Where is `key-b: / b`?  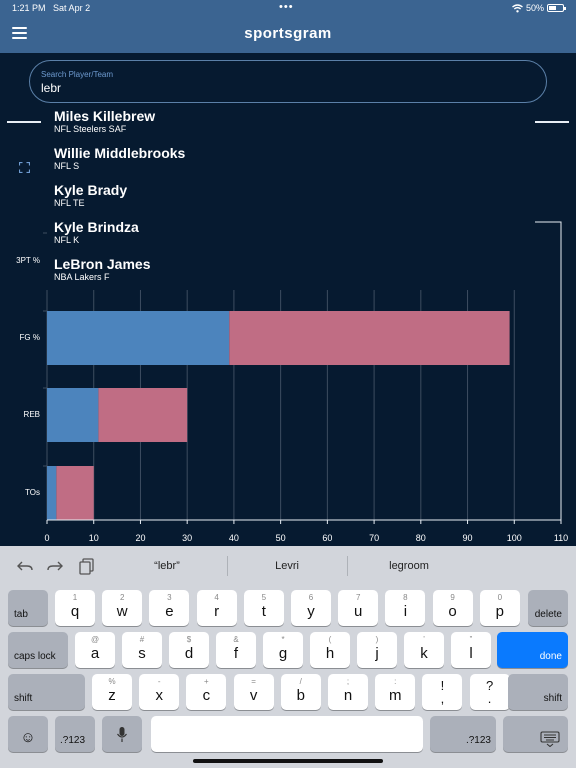 key-b: / b is located at coordinates (300, 692).